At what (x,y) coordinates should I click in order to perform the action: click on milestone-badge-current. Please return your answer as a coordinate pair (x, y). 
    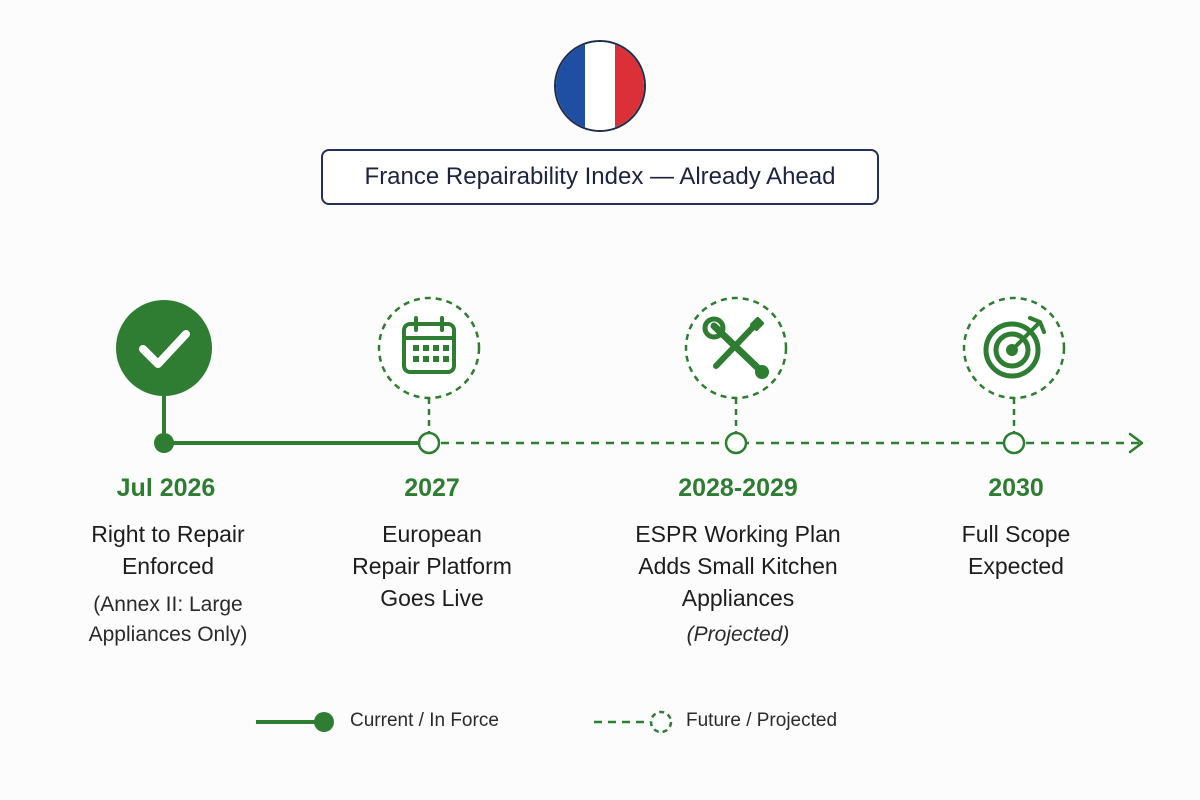
    Looking at the image, I should click on (164, 348).